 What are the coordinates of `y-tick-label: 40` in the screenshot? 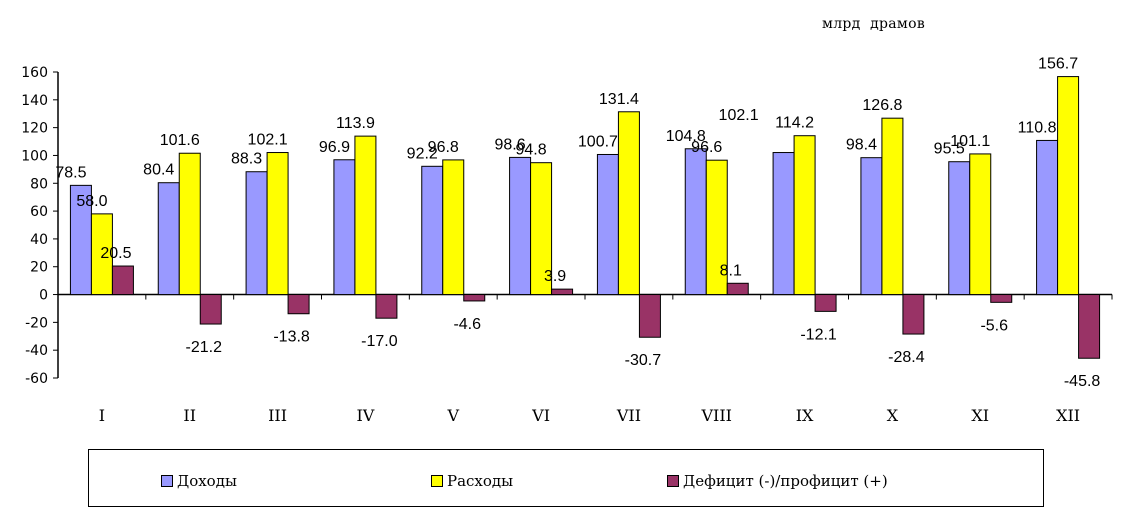 It's located at (39, 240).